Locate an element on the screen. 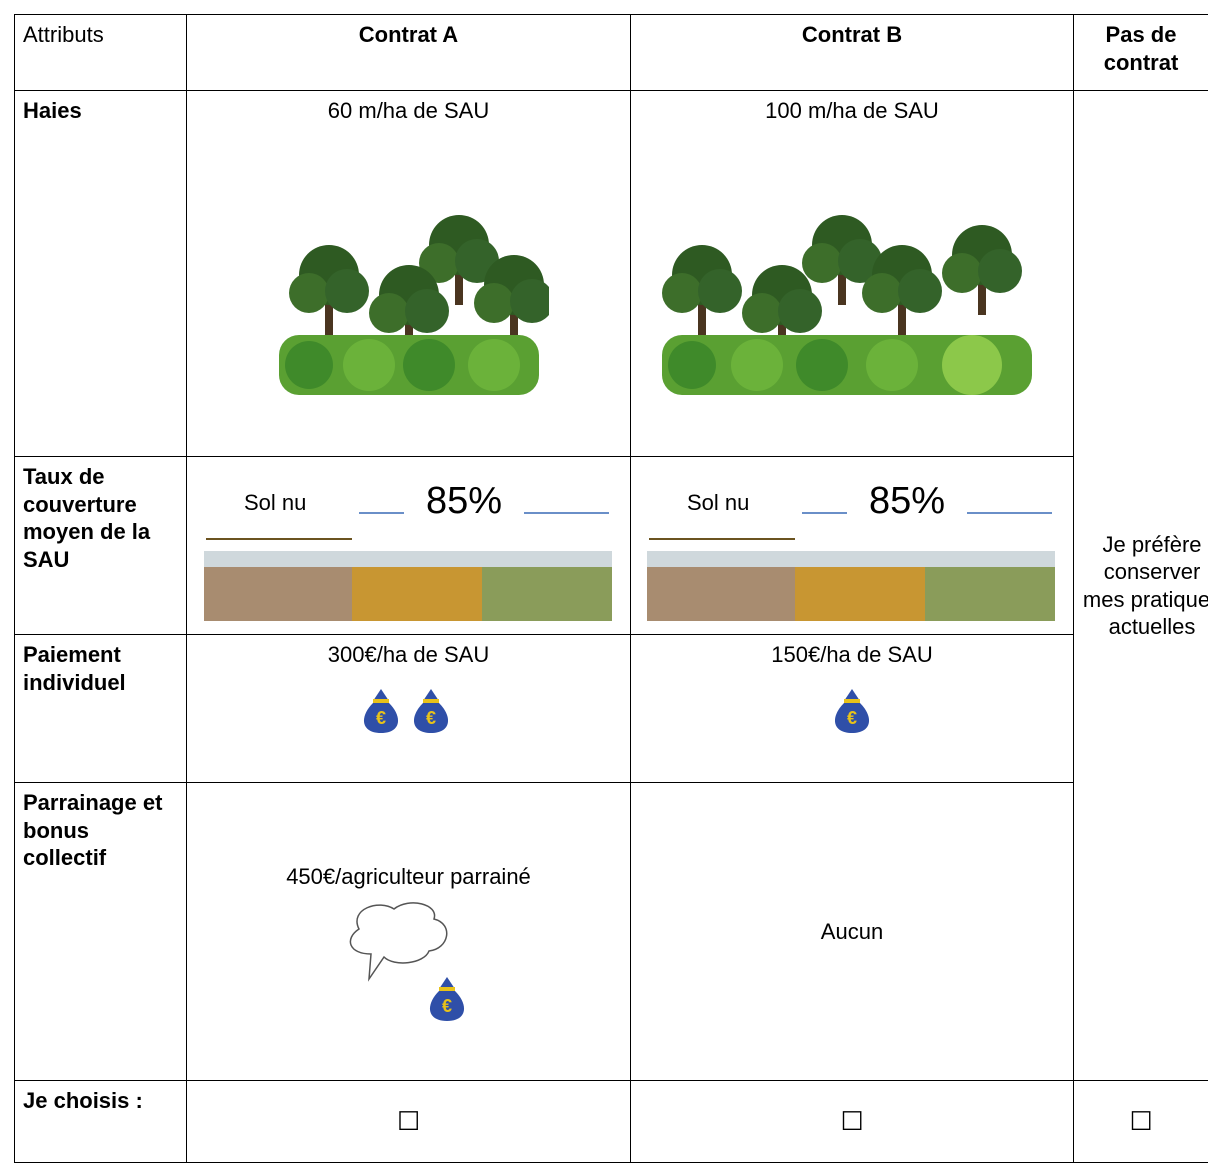 This screenshot has height=1163, width=1208. cell-text: 60 m/ha de SAU is located at coordinates (408, 111).